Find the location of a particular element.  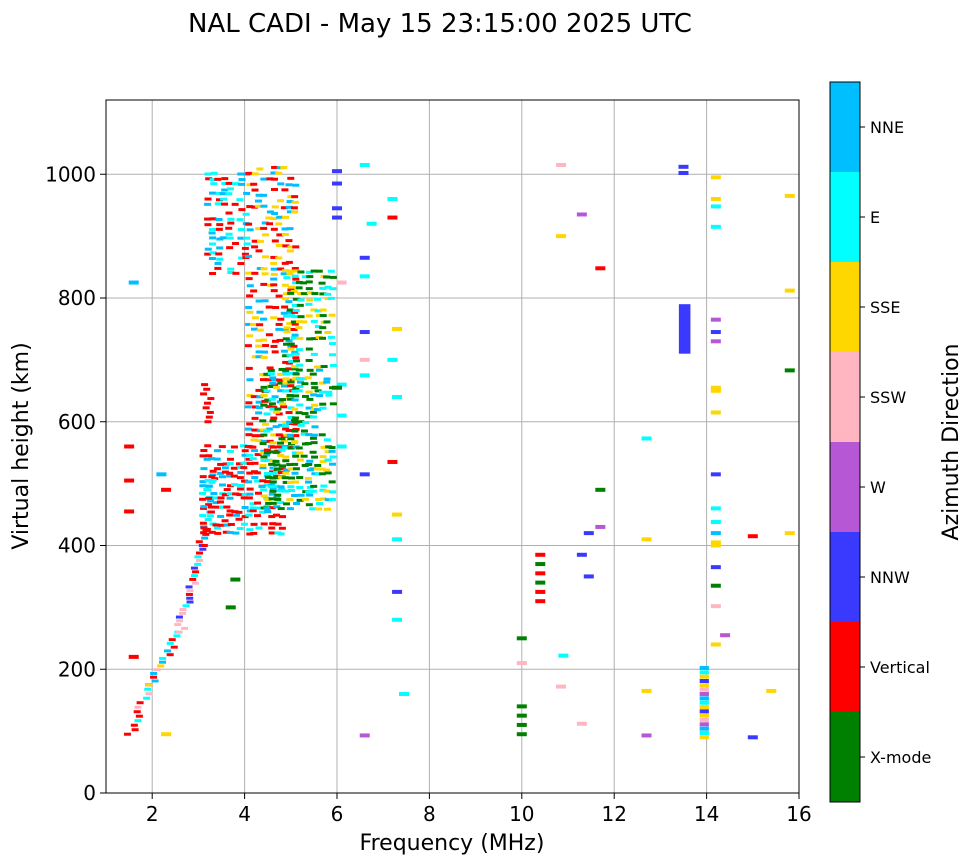

chart-title: NAL CADI - May 15 23:15:00 2025 UTC is located at coordinates (440, 24).